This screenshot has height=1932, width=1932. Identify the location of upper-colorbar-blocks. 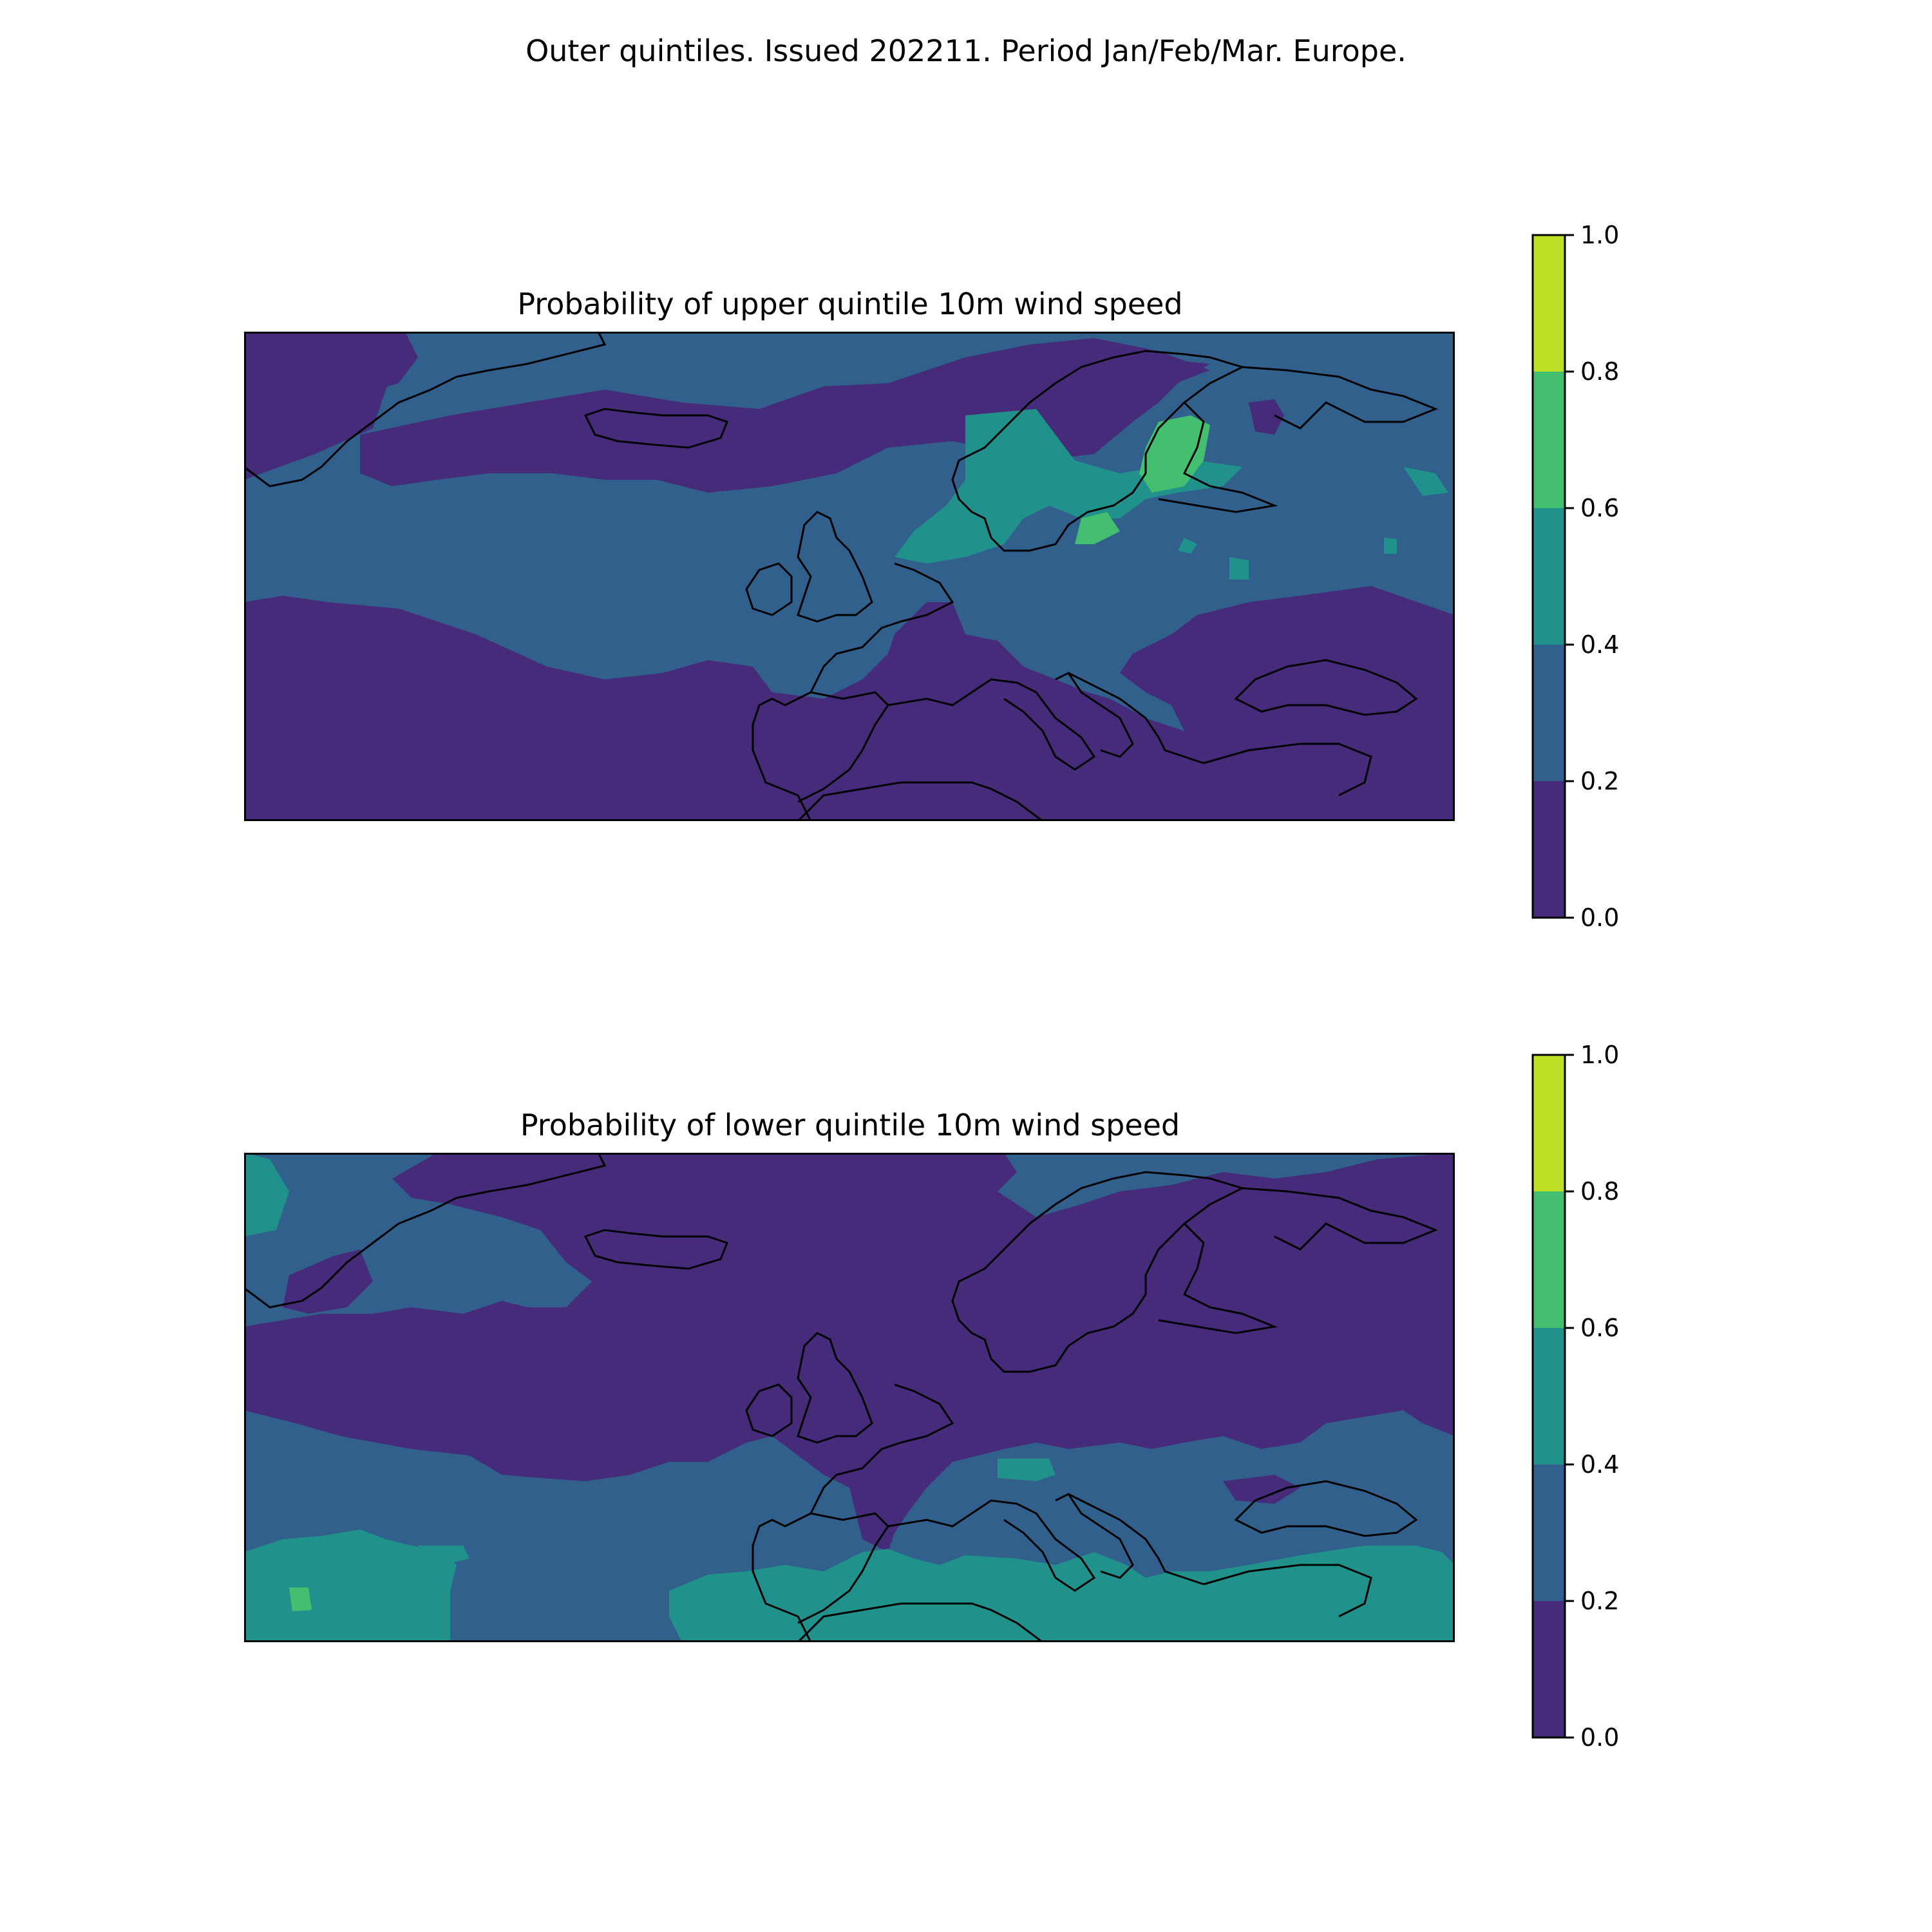
(1549, 576).